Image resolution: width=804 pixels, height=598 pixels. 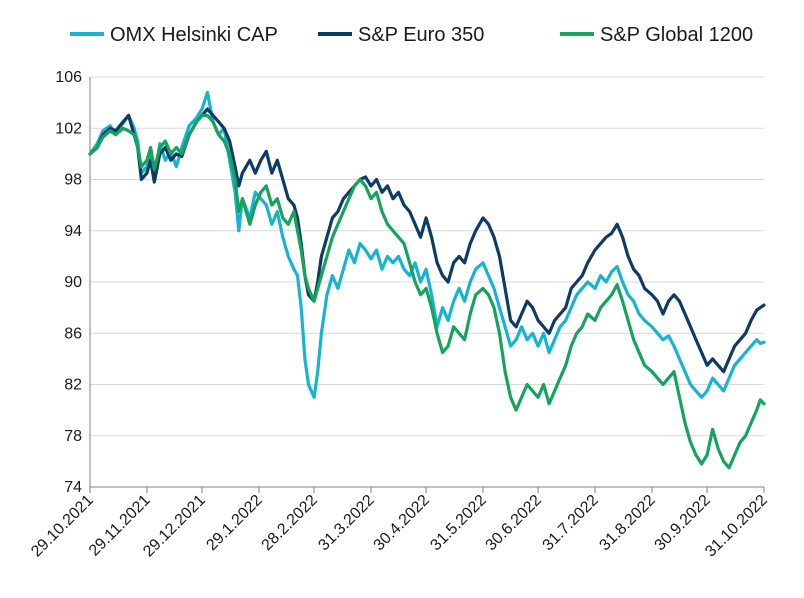 I want to click on y-tick-labels: 74 78 82 86 90 94 98 102 106, so click(x=68, y=282).